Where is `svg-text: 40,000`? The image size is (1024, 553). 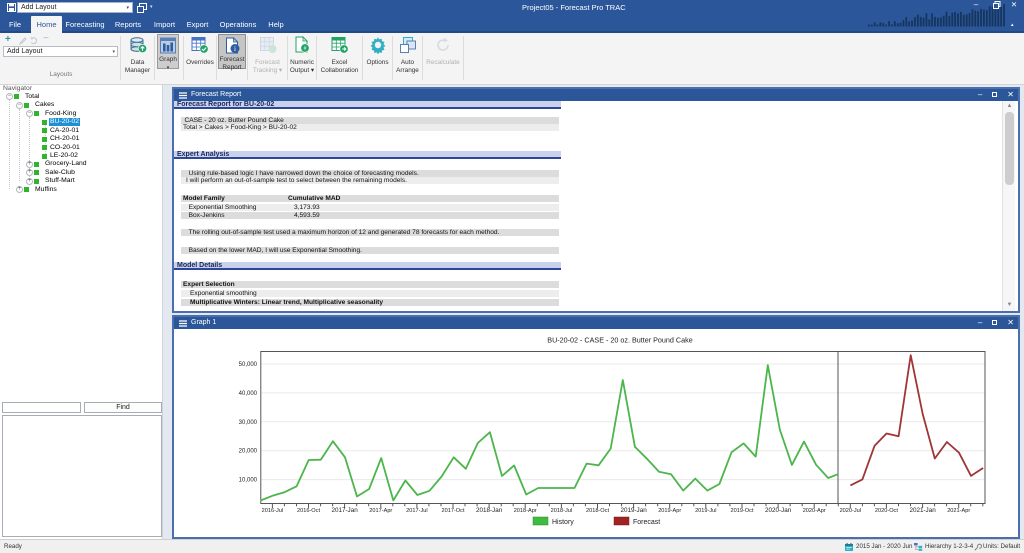
svg-text: 40,000 is located at coordinates (248, 394).